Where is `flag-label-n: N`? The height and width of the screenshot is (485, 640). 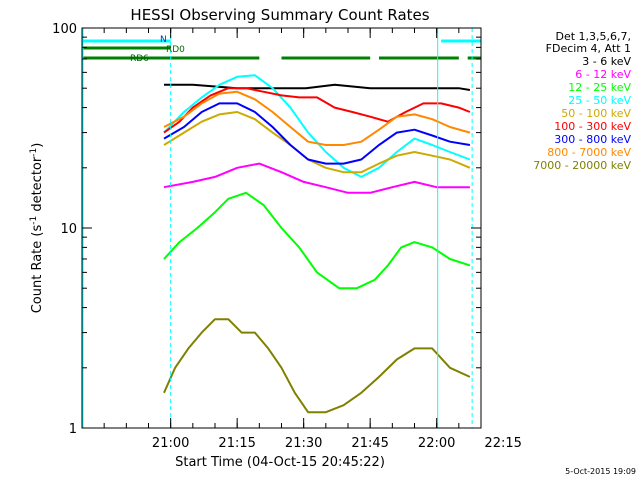
flag-label-n: N is located at coordinates (163, 40).